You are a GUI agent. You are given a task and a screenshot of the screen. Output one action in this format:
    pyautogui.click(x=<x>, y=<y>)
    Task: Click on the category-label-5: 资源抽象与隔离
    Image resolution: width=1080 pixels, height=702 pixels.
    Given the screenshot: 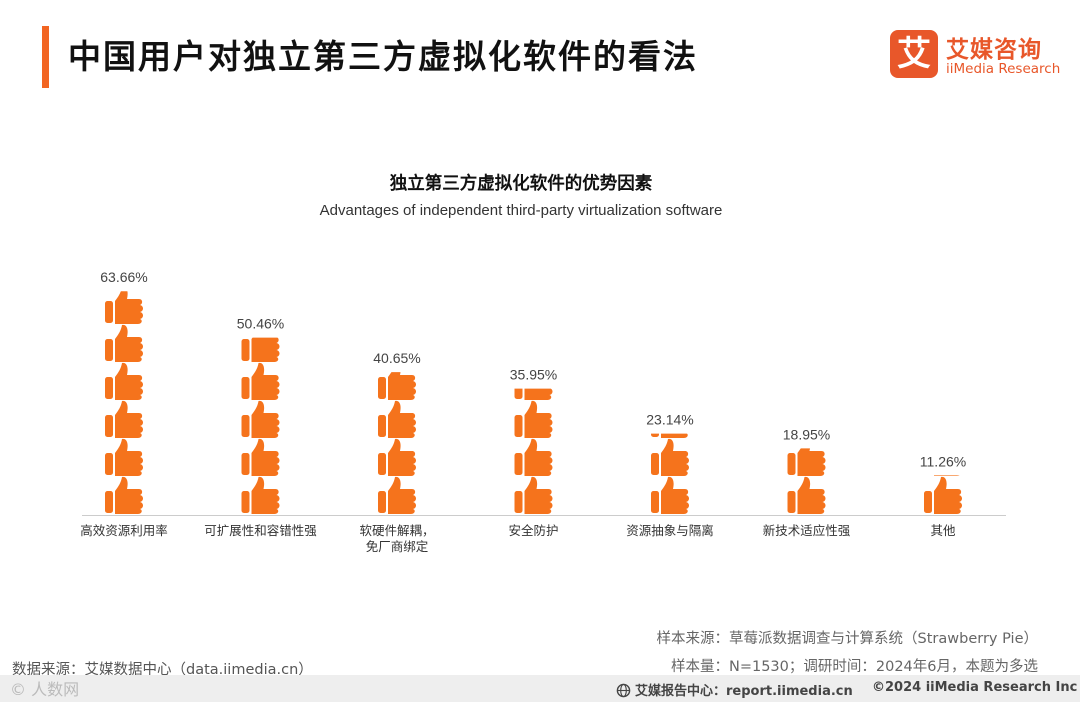 What is the action you would take?
    pyautogui.click(x=670, y=530)
    